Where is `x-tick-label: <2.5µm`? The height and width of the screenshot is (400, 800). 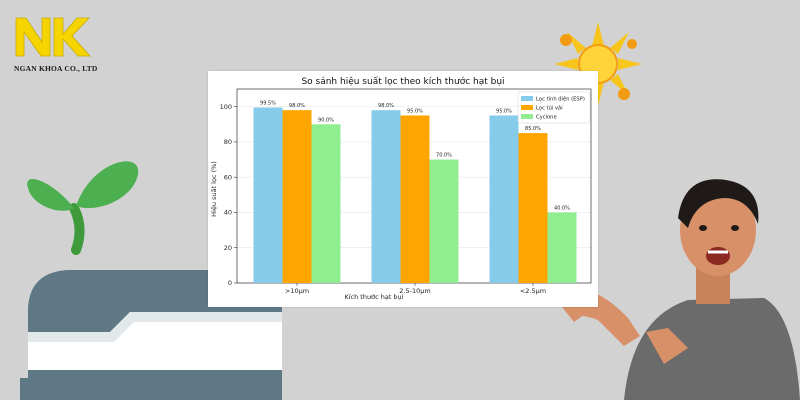 x-tick-label: <2.5µm is located at coordinates (533, 291).